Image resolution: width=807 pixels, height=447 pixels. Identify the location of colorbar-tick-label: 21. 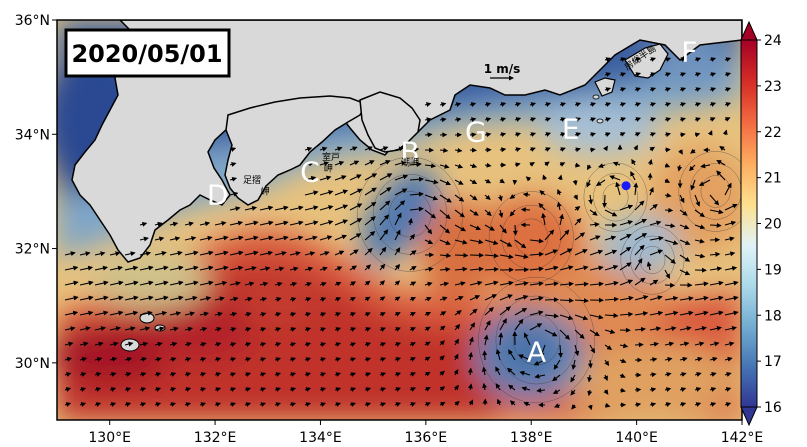
(773, 179).